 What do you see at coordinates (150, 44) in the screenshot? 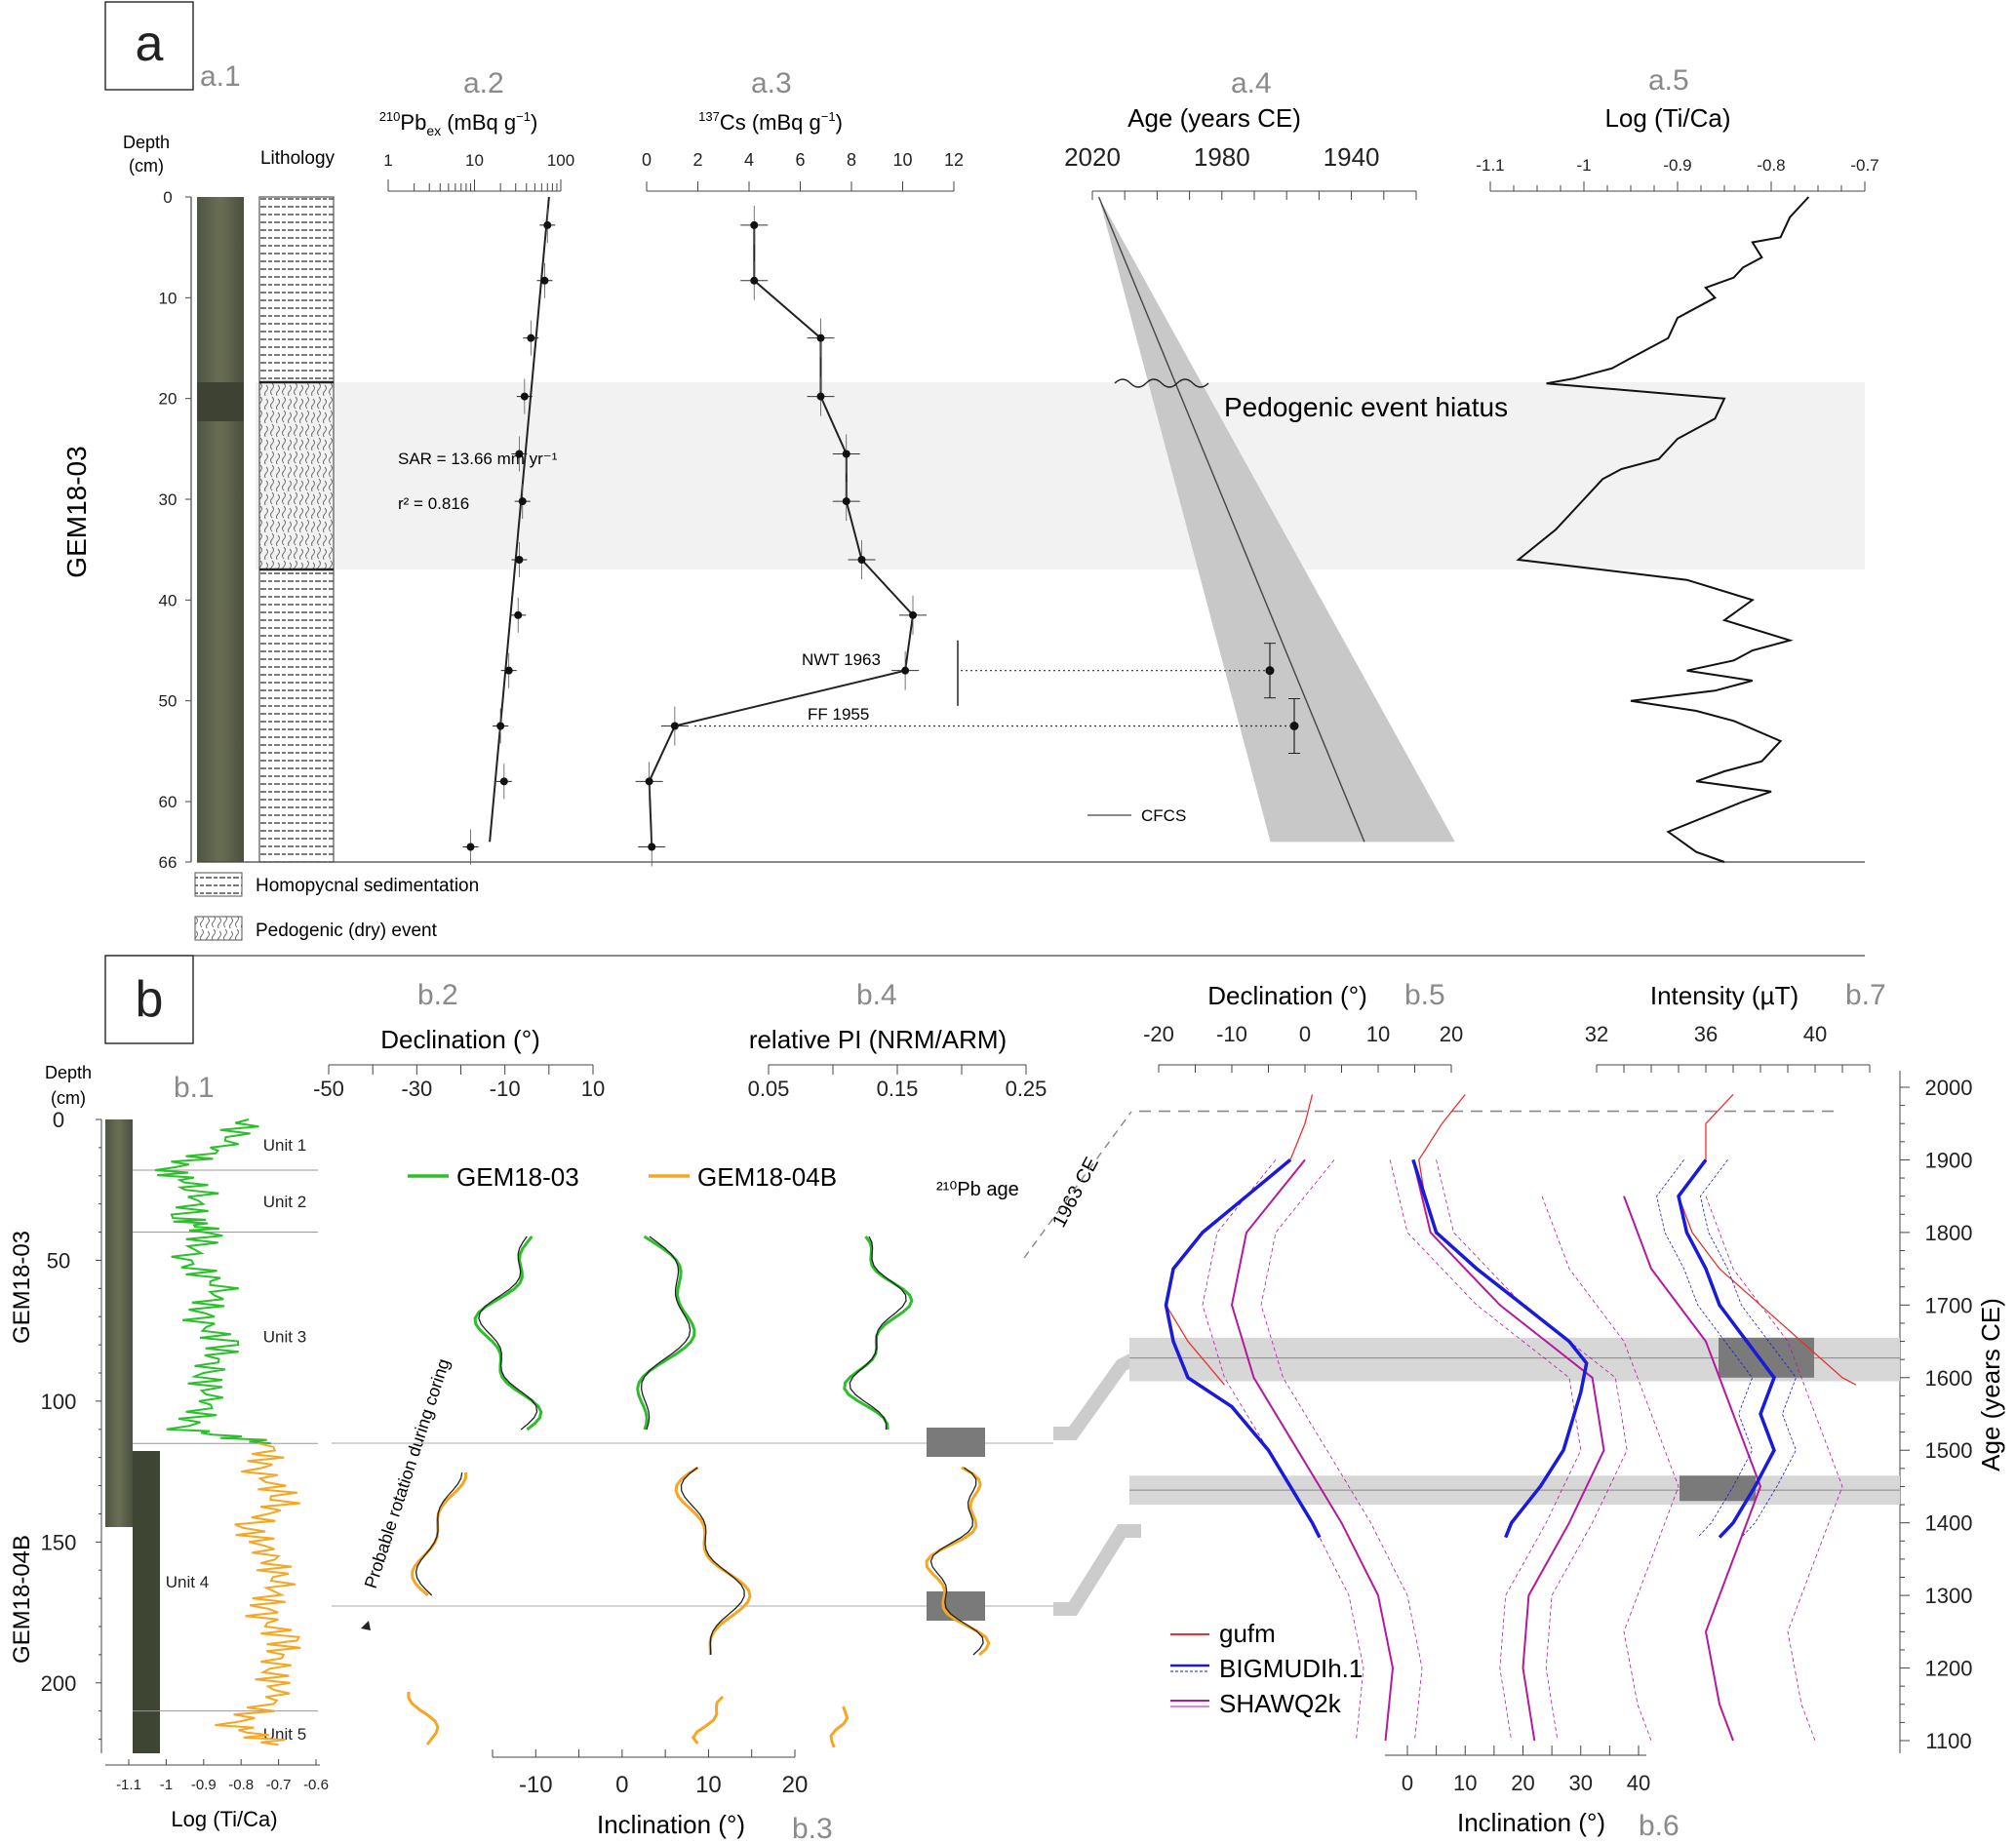
I see `panel-a-label: a` at bounding box center [150, 44].